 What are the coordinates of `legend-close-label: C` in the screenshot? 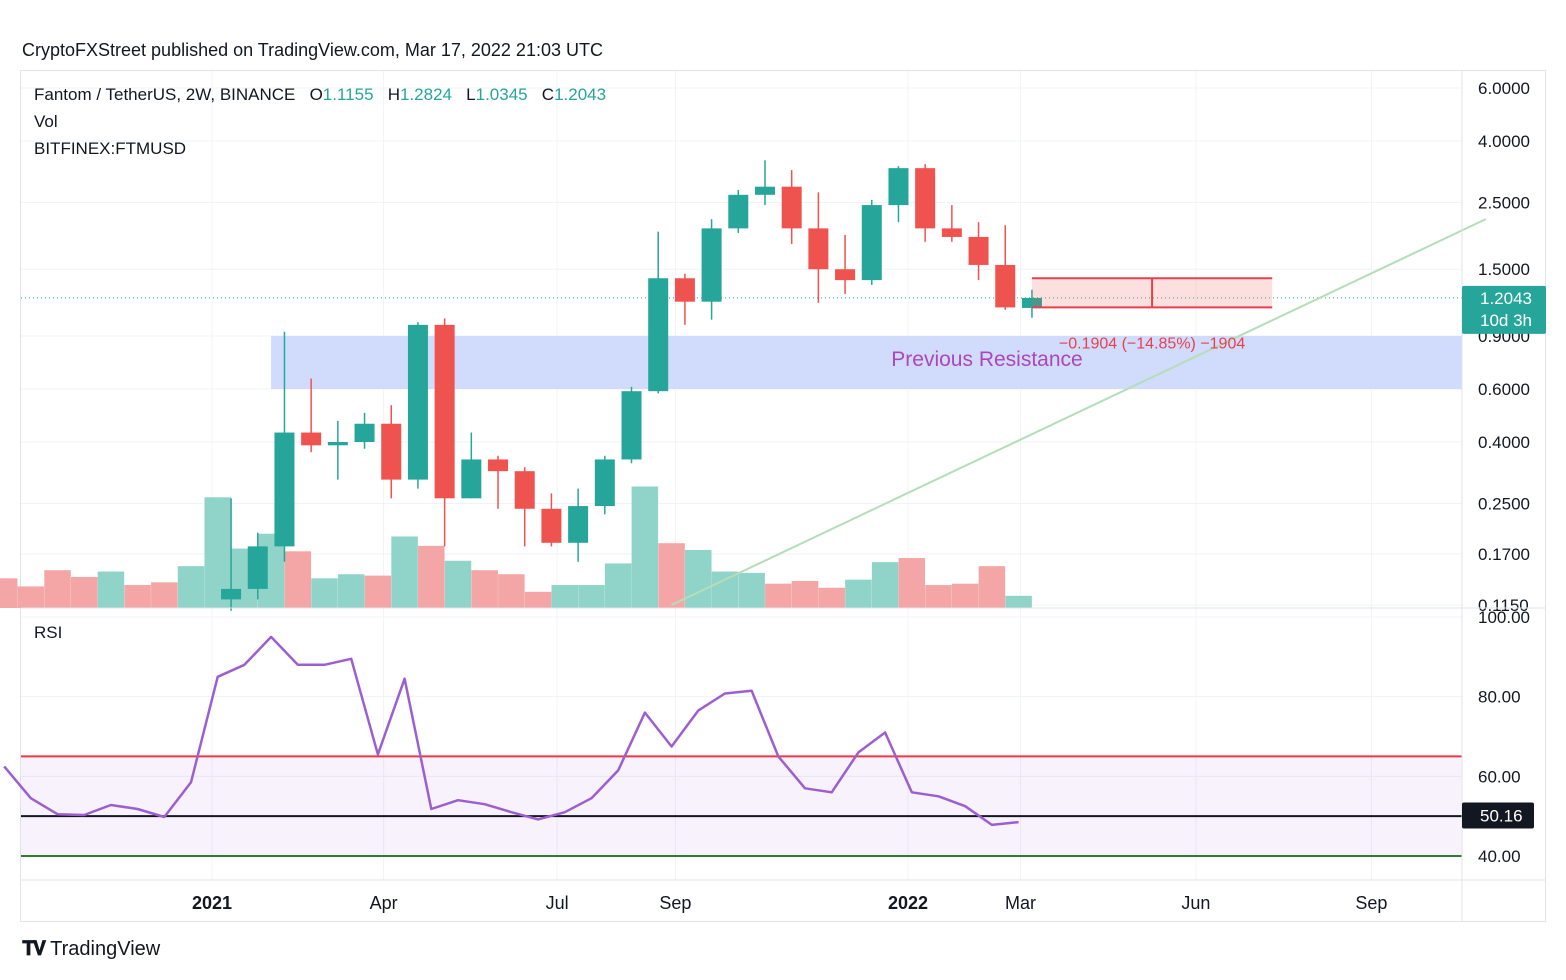 It's located at (548, 94).